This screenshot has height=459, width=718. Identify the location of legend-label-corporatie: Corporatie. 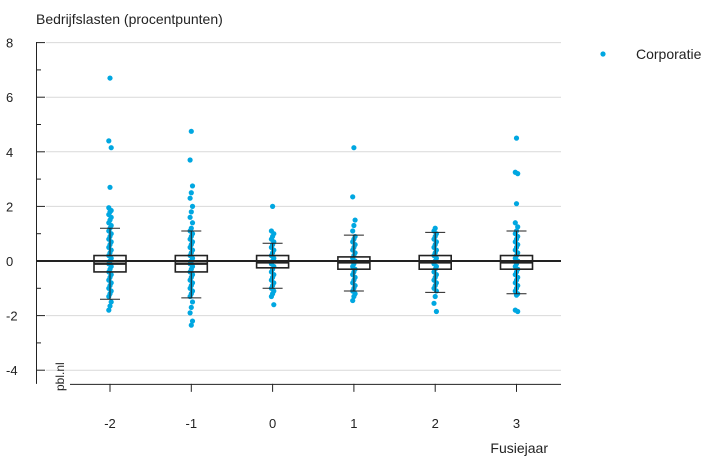
(669, 54).